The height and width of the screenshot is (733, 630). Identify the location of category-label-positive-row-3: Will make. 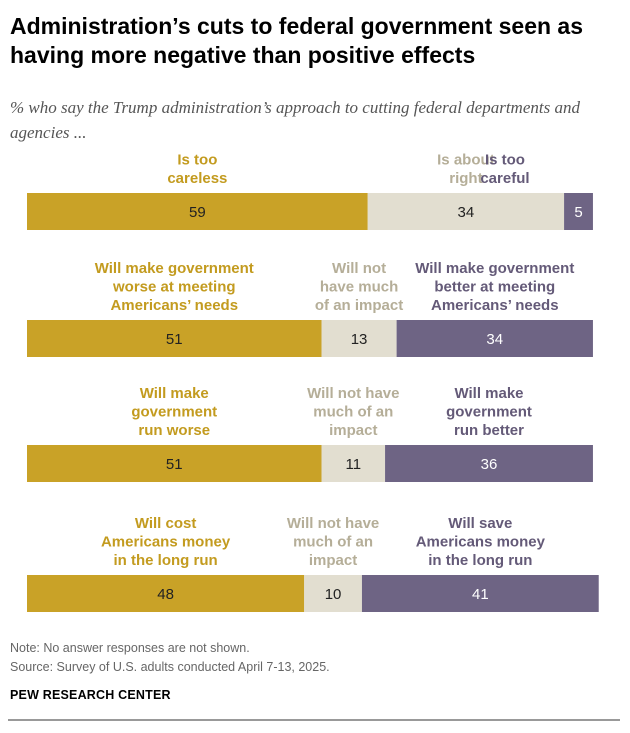
(488, 393).